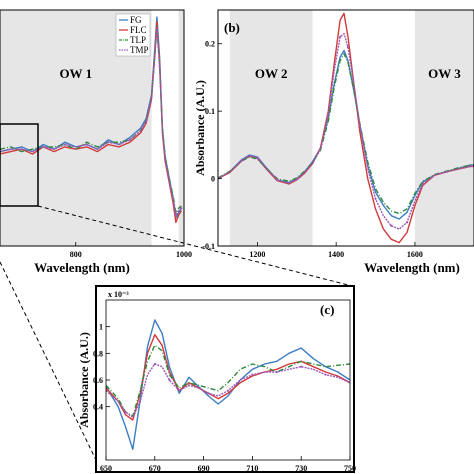 This screenshot has height=474, width=474. What do you see at coordinates (98, 407) in the screenshot?
I see `y-tick-label: 0.4` at bounding box center [98, 407].